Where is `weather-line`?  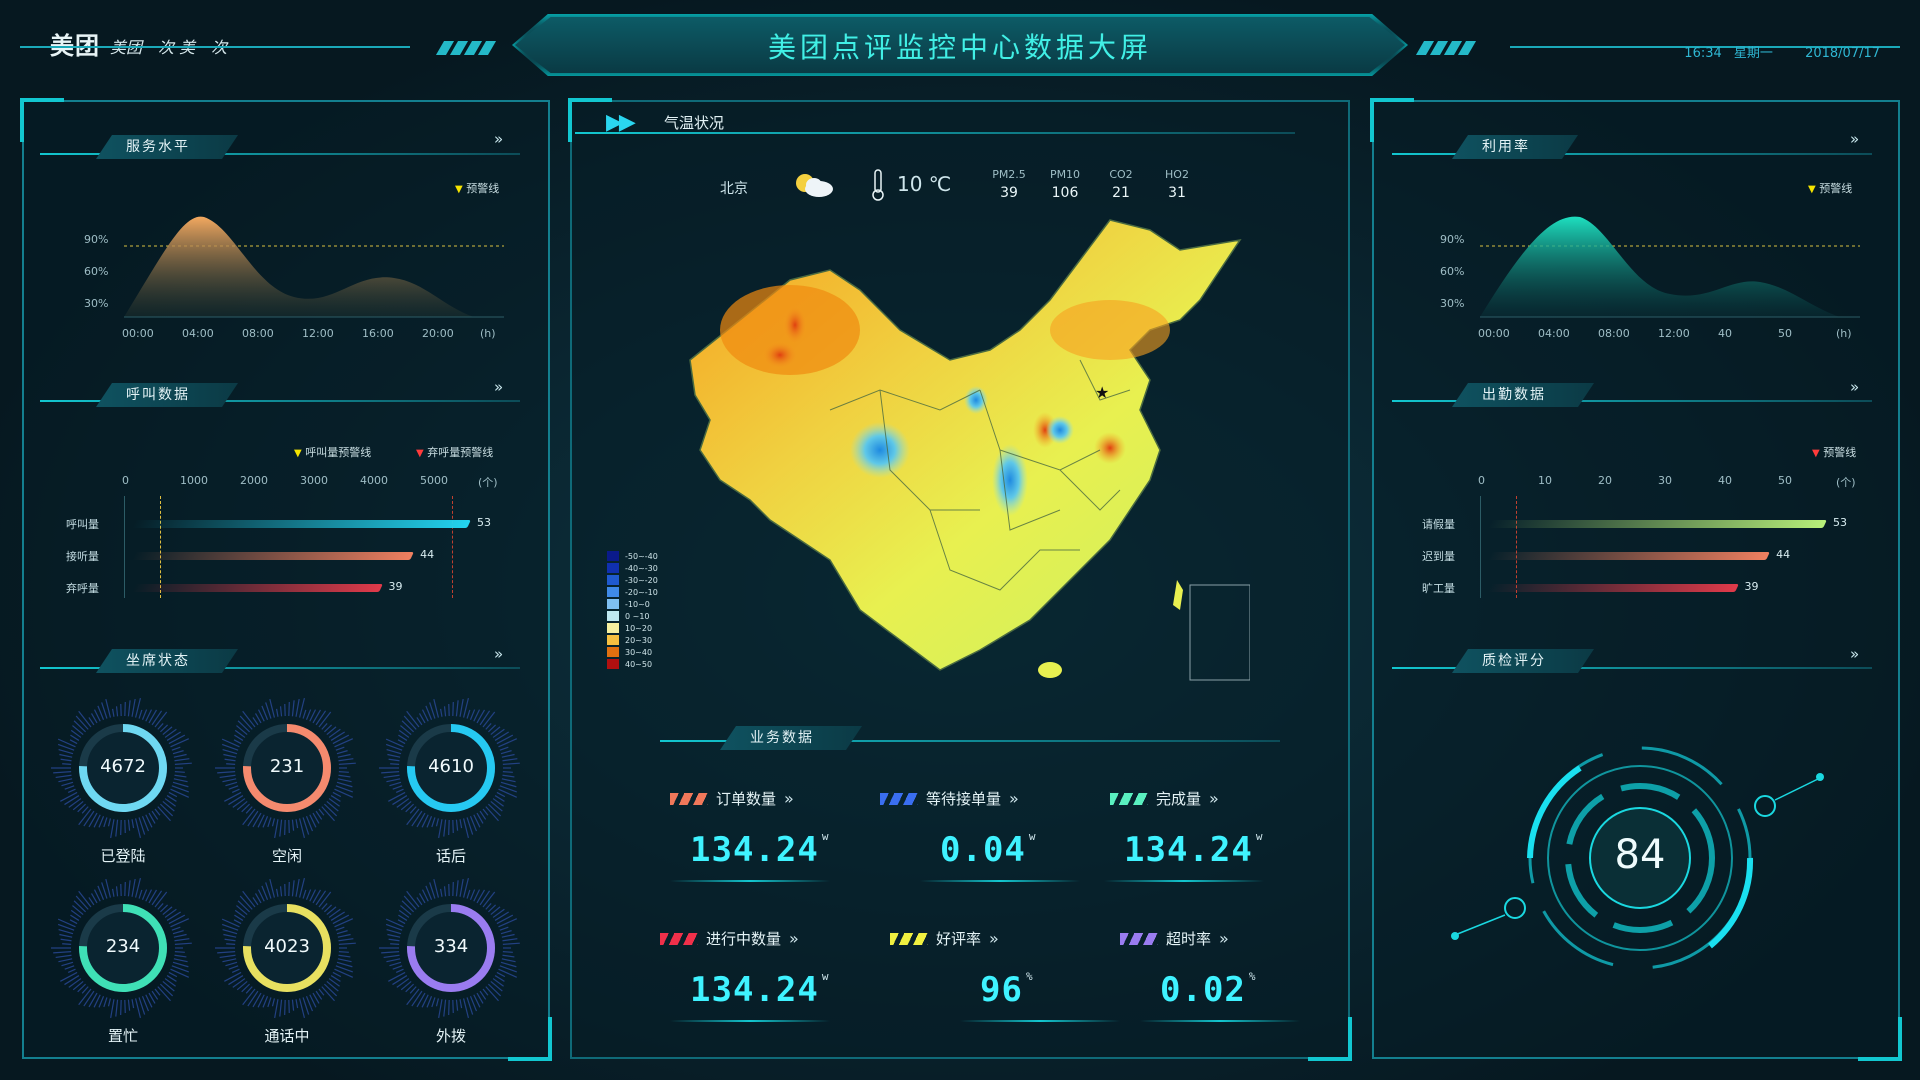 weather-line is located at coordinates (935, 133).